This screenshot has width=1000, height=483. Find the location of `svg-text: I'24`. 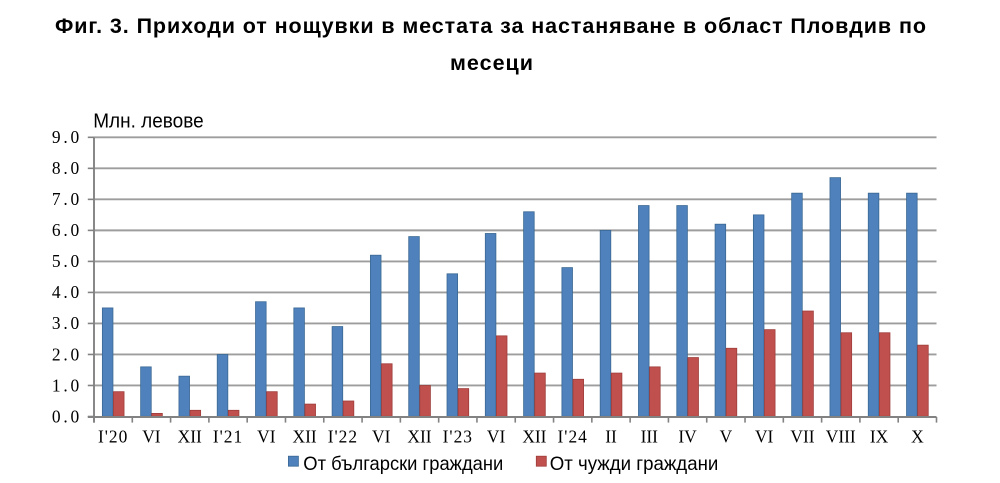

svg-text: I'24 is located at coordinates (573, 437).